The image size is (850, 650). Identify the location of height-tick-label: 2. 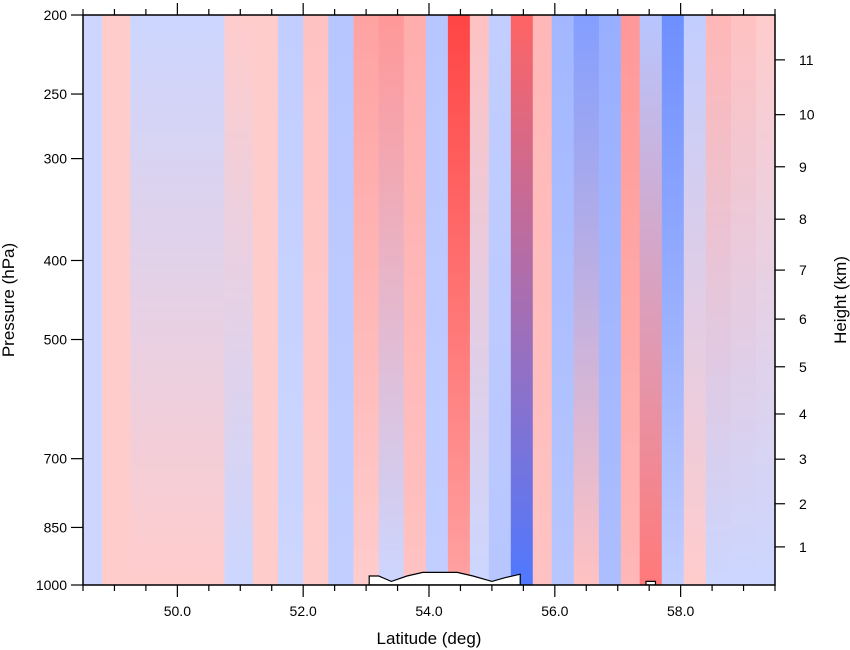
(803, 504).